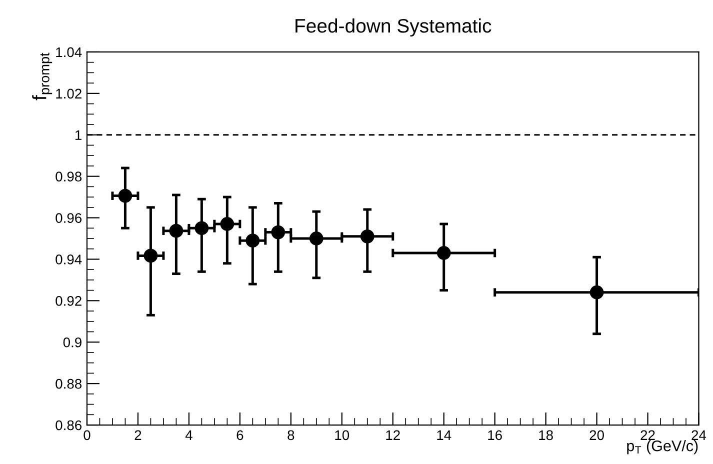  Describe the element at coordinates (69, 259) in the screenshot. I see `y-tick-label: 0.94` at that location.